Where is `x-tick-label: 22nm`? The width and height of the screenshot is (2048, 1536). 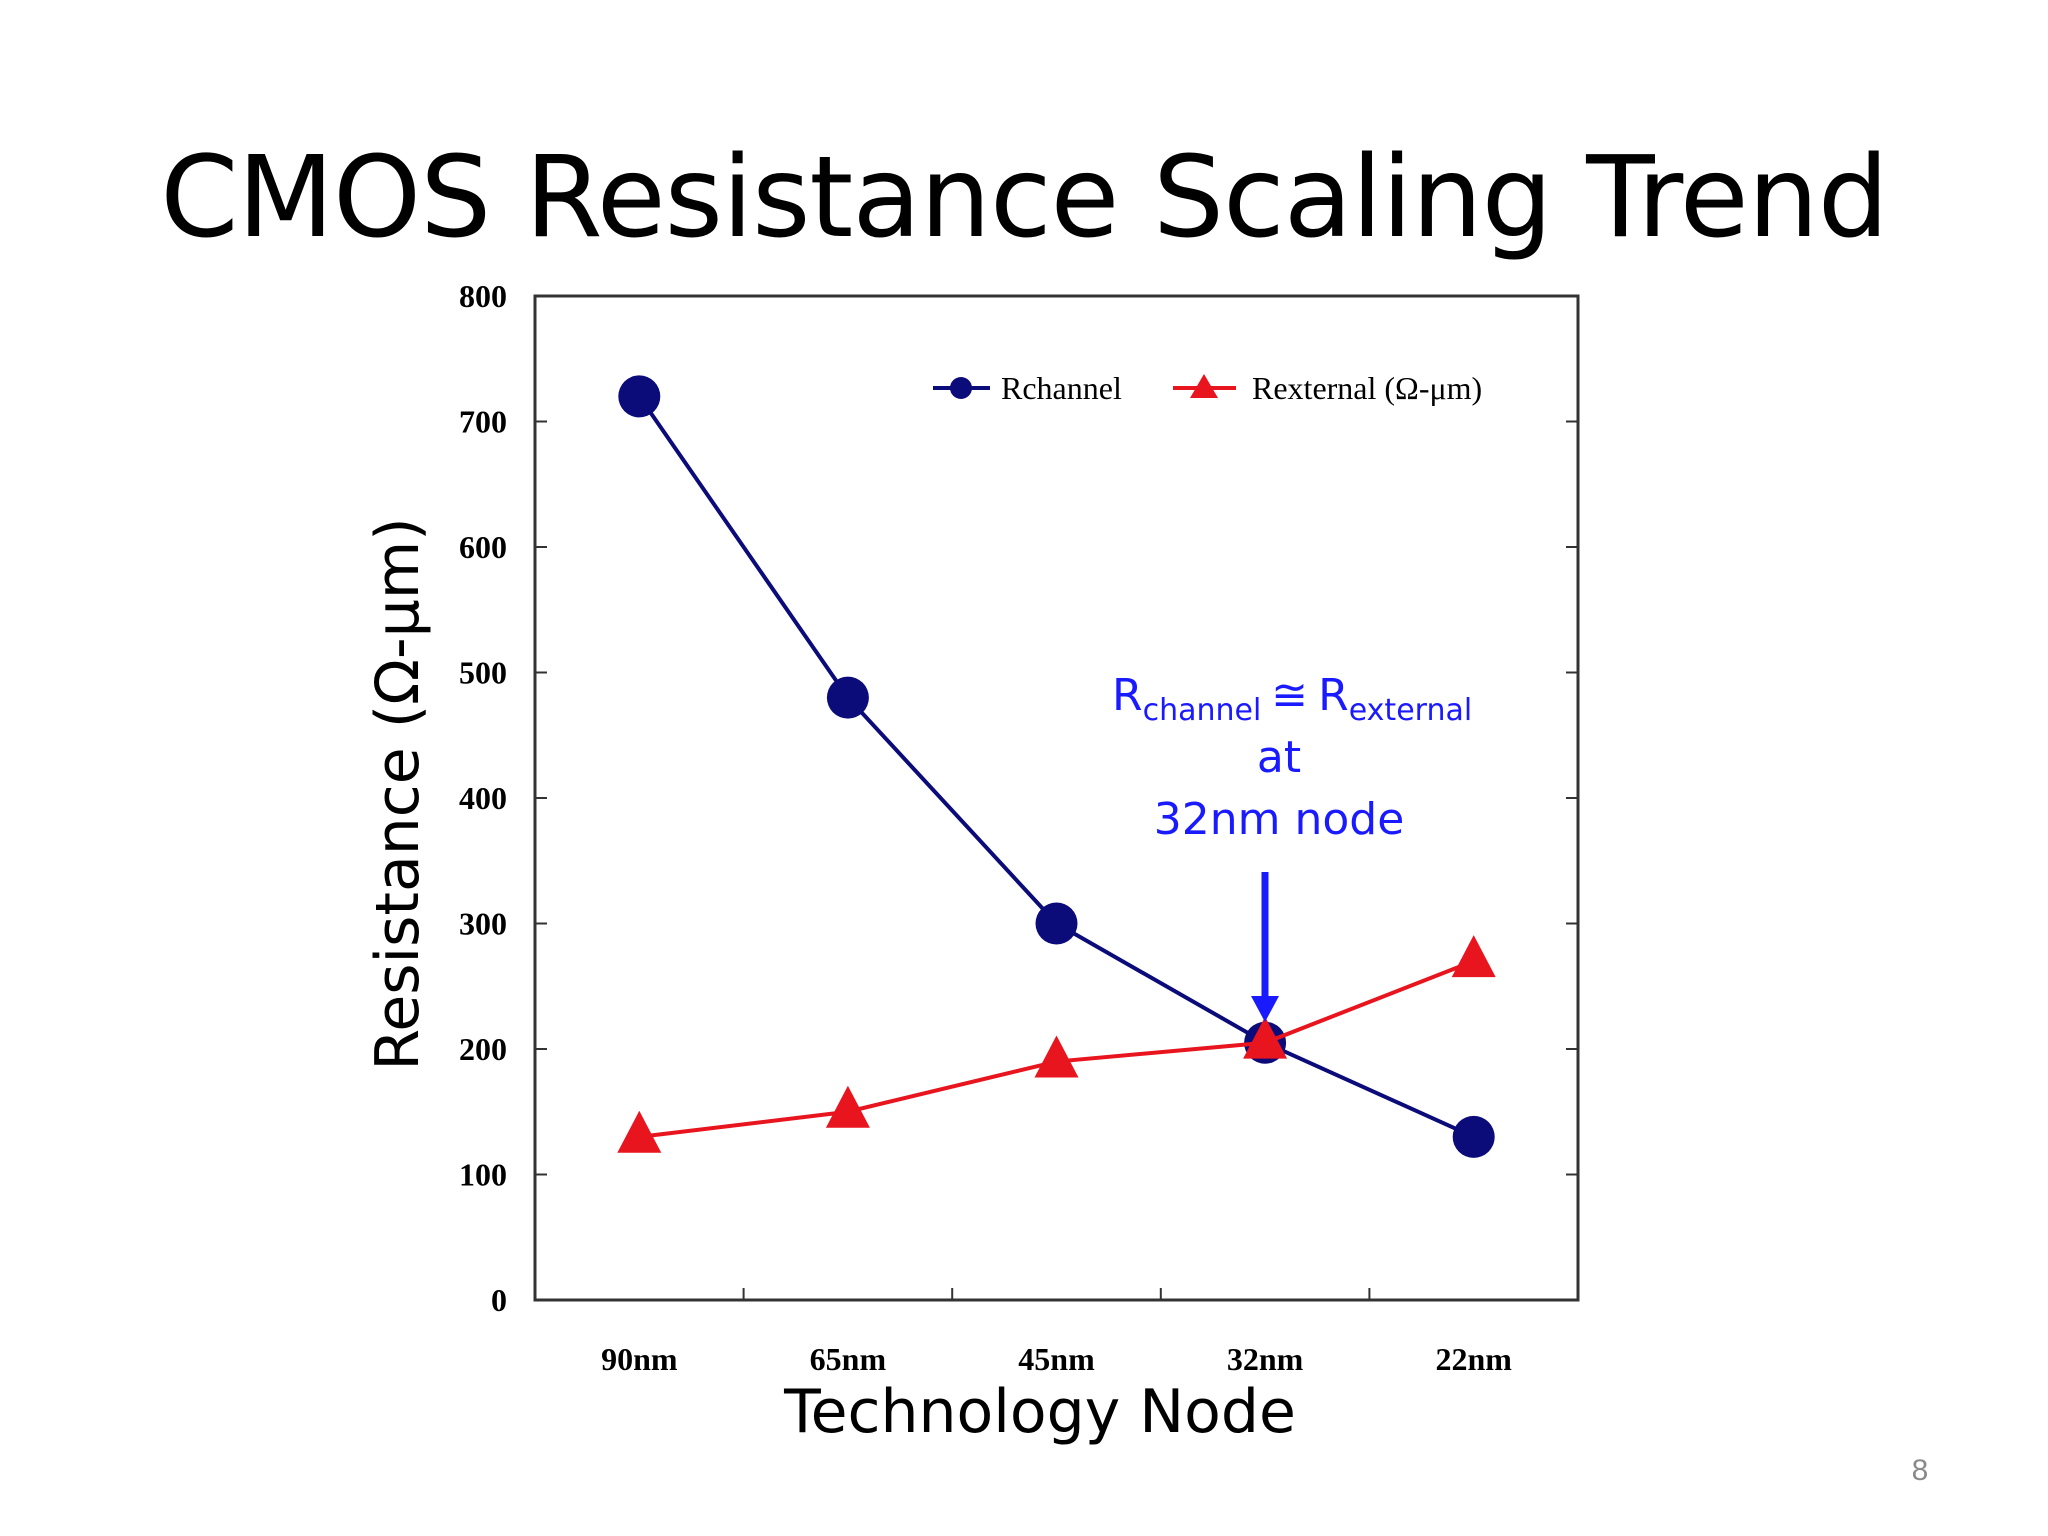 x-tick-label: 22nm is located at coordinates (1473, 1359).